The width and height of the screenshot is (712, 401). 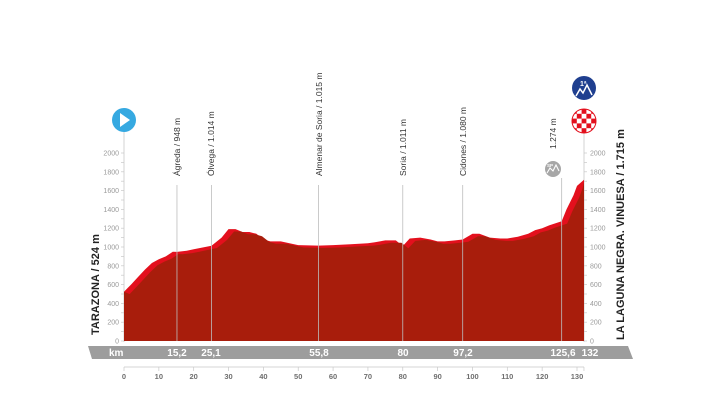 I want to click on x-axis: 0 10 20 30 40 50 60 70 80 90 100 110 120 130, so click(x=353, y=373).